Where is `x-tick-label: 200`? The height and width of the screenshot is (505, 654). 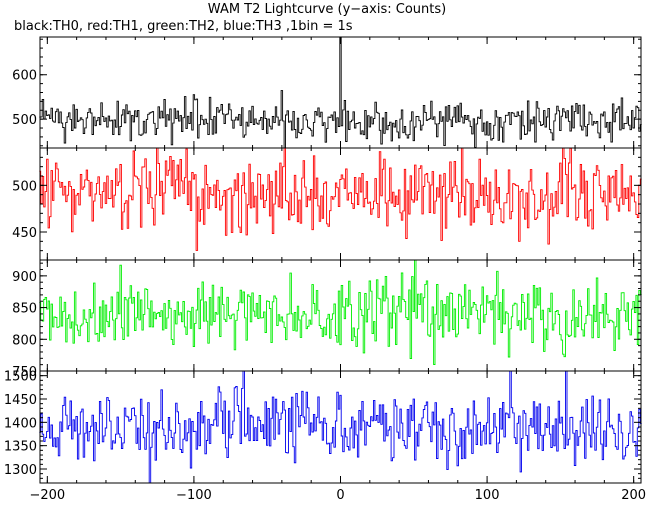
x-tick-label: 200 is located at coordinates (633, 495).